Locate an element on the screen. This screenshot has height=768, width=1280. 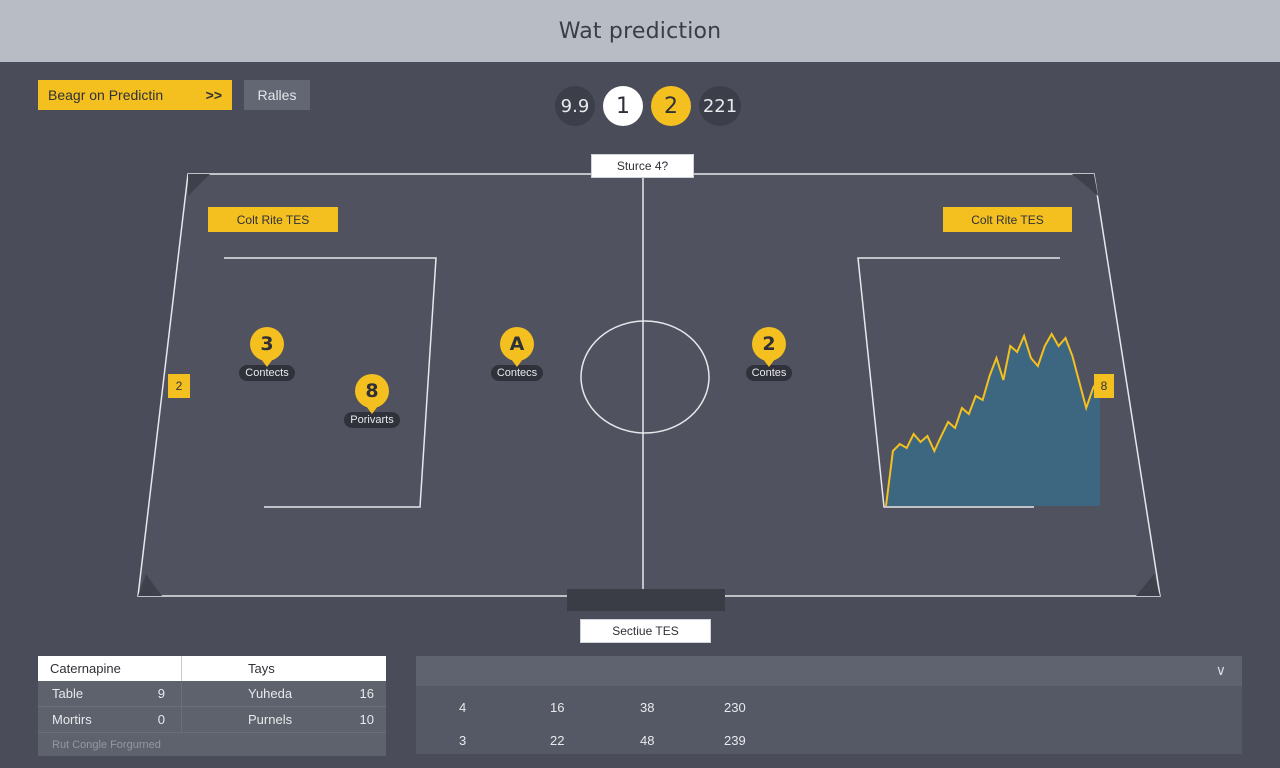
data-panel: ∨ 4 16 38 230 3 22 48 239 is located at coordinates (829, 705).